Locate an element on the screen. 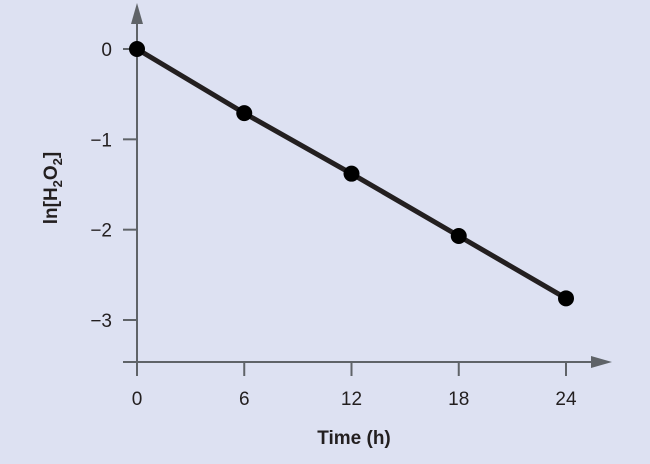 The height and width of the screenshot is (464, 650). x-tick-label: 0 is located at coordinates (137, 399).